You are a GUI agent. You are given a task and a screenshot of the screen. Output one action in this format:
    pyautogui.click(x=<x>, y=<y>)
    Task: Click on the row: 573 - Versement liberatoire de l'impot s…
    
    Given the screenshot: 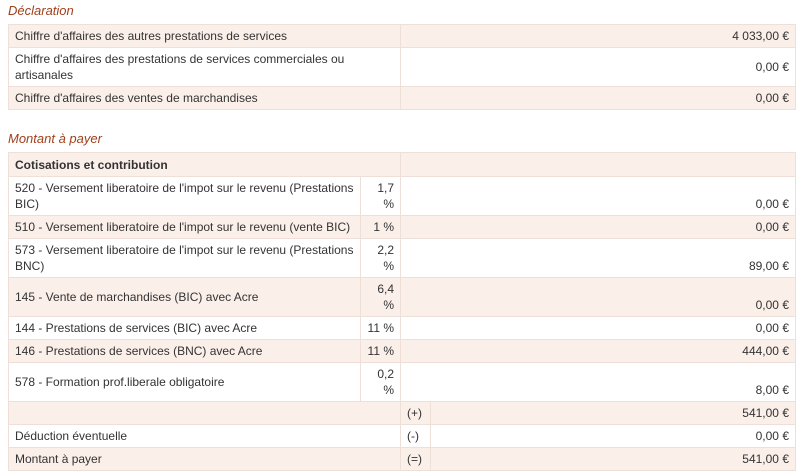 What is the action you would take?
    pyautogui.click(x=402, y=258)
    